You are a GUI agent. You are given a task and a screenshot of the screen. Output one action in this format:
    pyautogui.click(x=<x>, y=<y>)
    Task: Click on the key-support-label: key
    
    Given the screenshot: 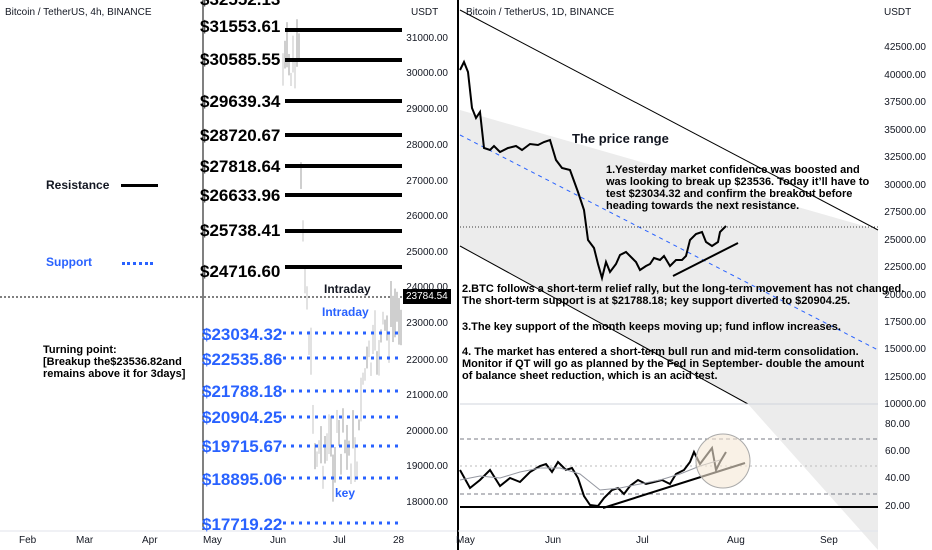 What is the action you would take?
    pyautogui.click(x=345, y=493)
    